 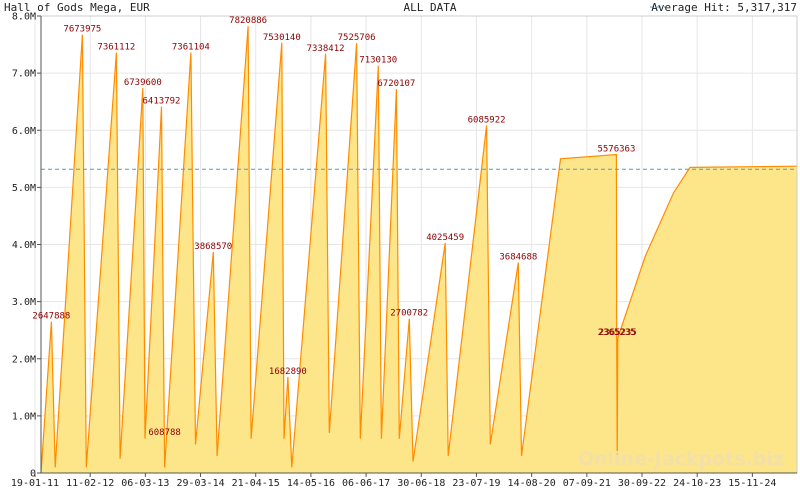 I want to click on x-tick-label: 29-03-14, so click(x=200, y=483).